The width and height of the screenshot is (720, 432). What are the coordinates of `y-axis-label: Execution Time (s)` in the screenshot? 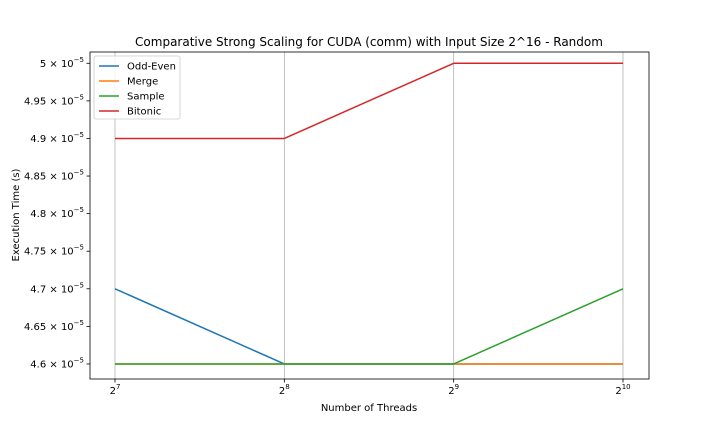 It's located at (16, 214).